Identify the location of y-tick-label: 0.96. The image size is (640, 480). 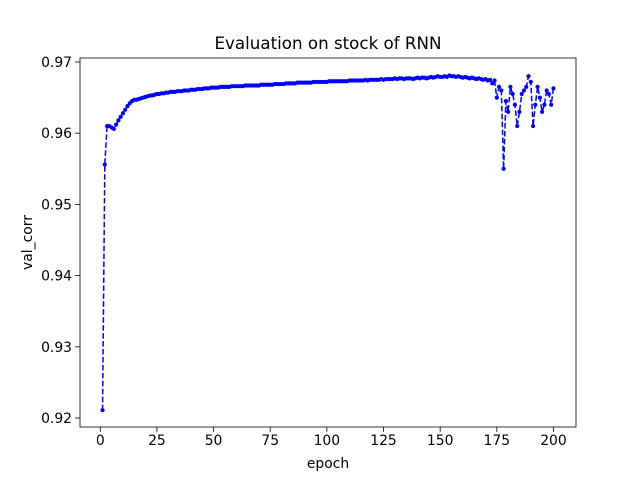
(56, 134).